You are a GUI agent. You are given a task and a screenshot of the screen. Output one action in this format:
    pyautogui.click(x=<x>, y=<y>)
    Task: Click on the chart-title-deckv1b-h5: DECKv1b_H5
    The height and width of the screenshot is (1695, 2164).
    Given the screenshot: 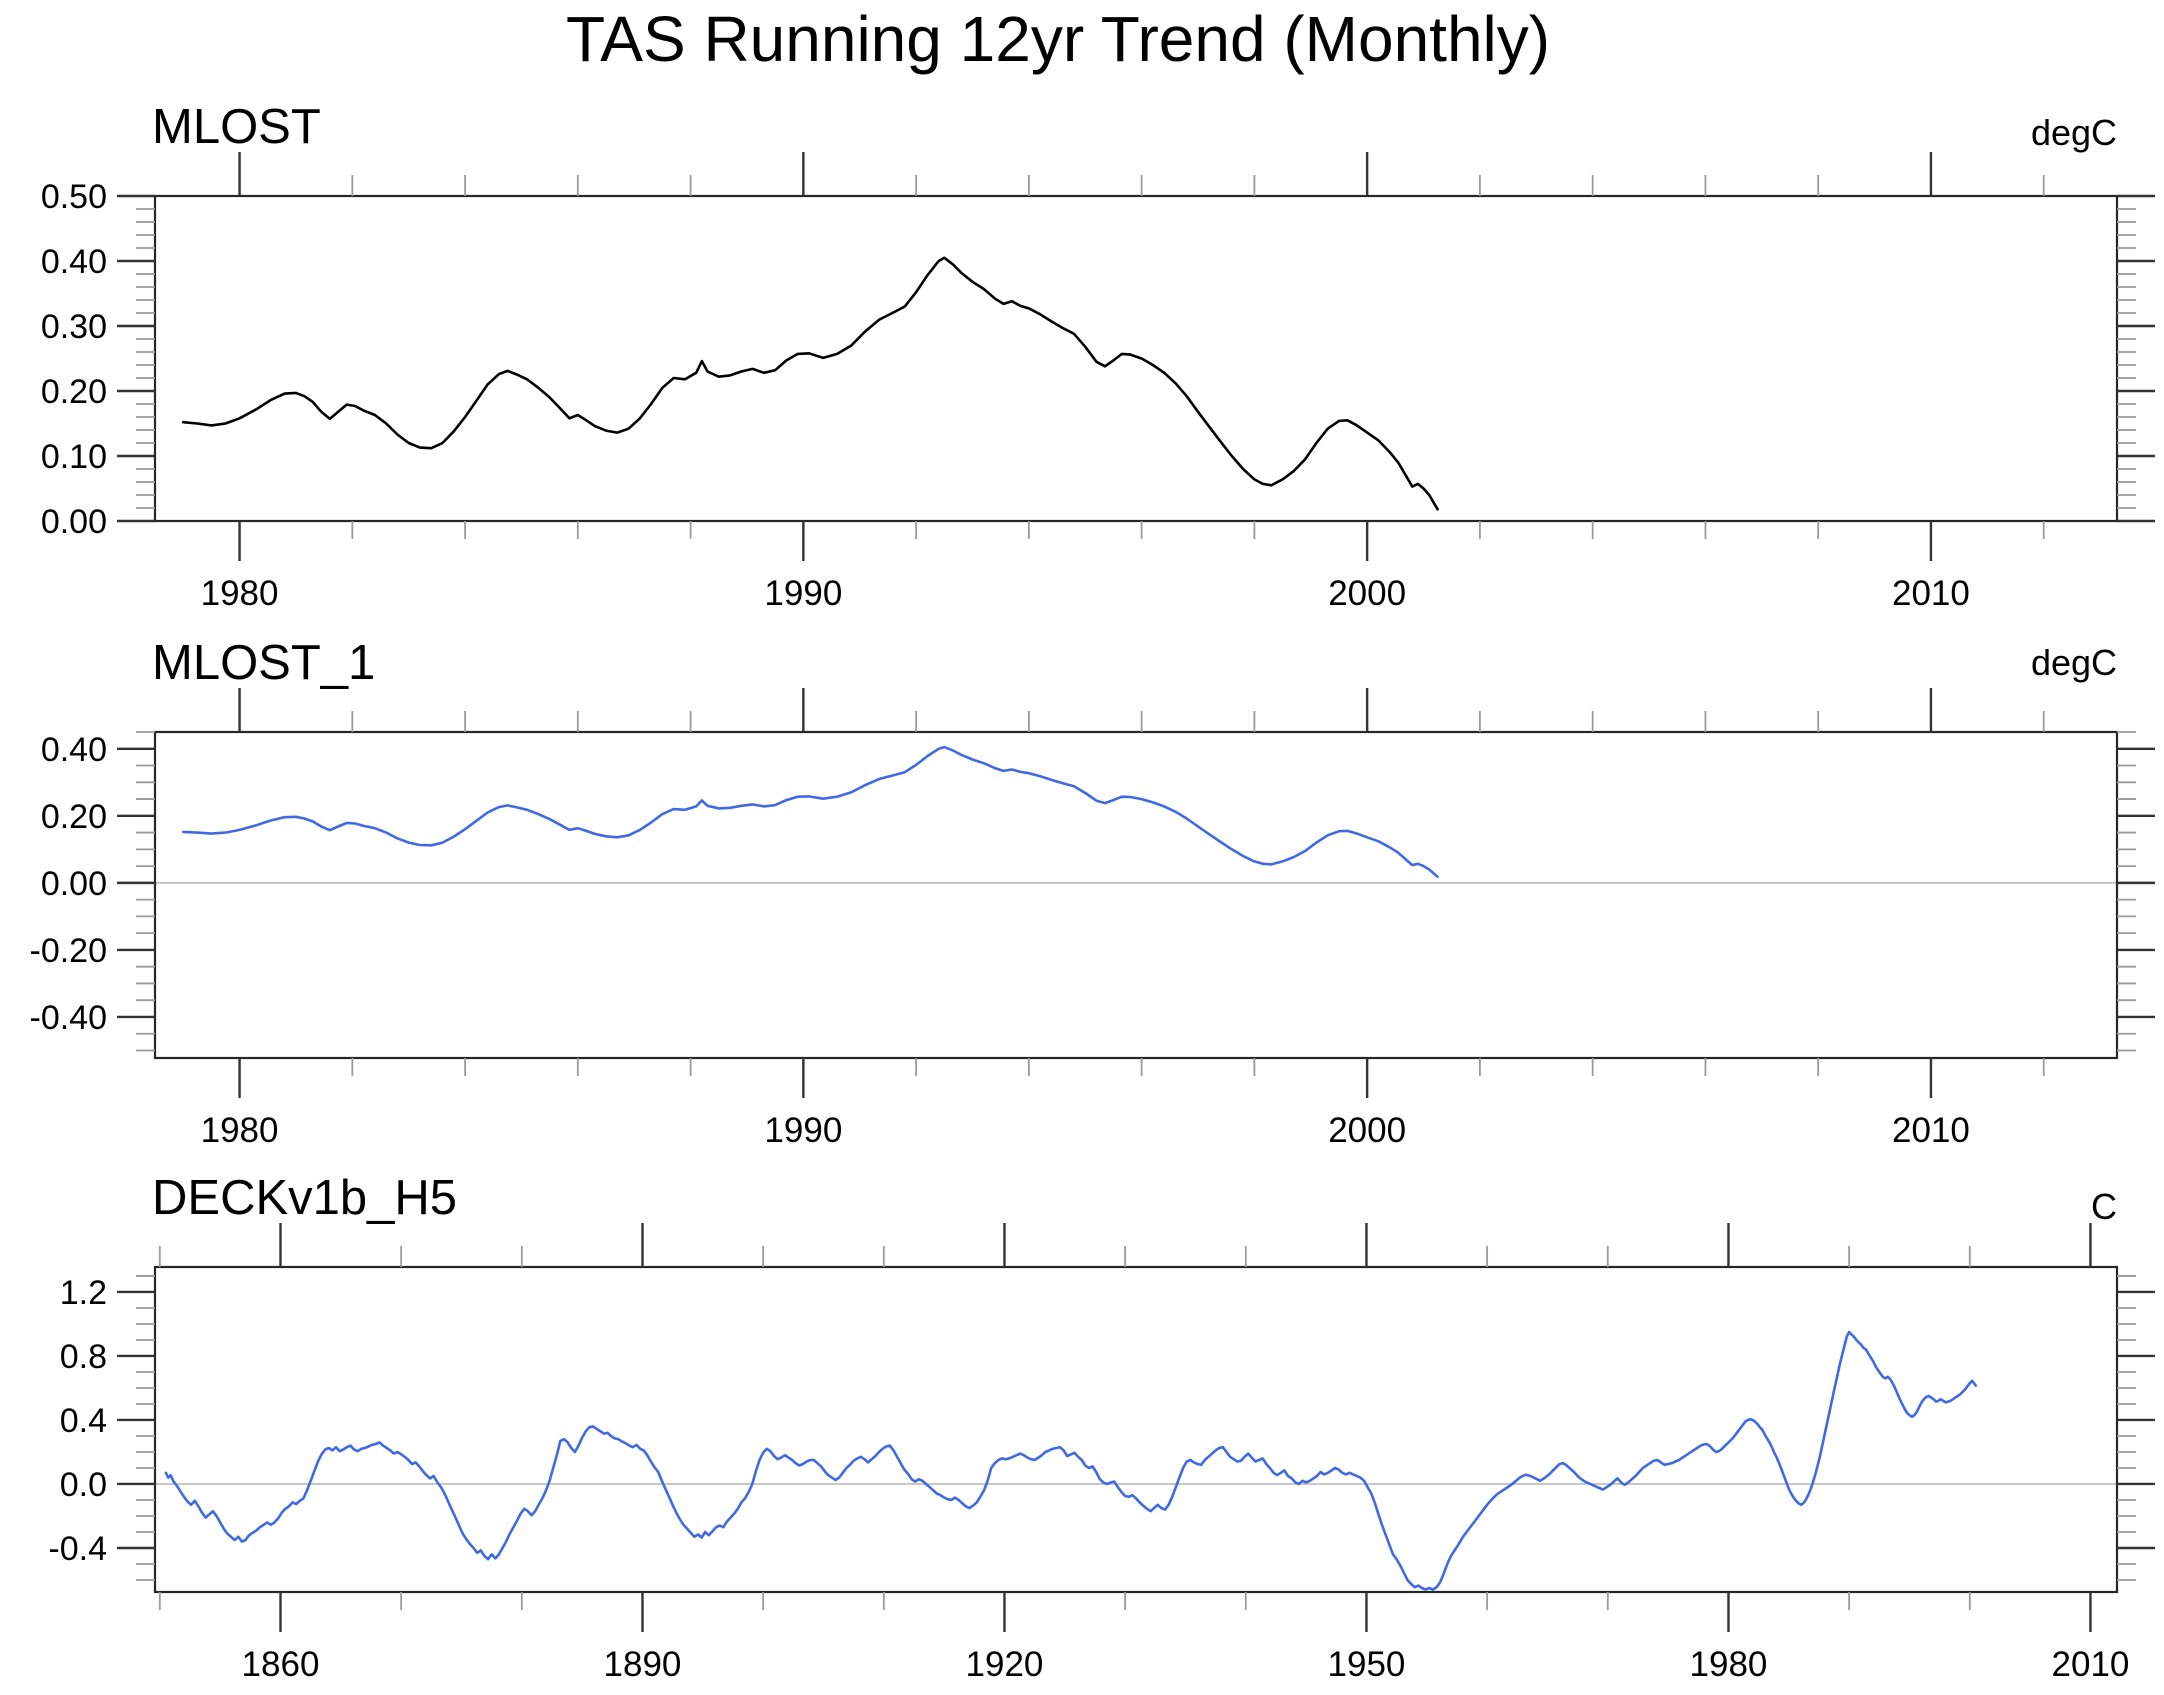 What is the action you would take?
    pyautogui.click(x=305, y=1198)
    